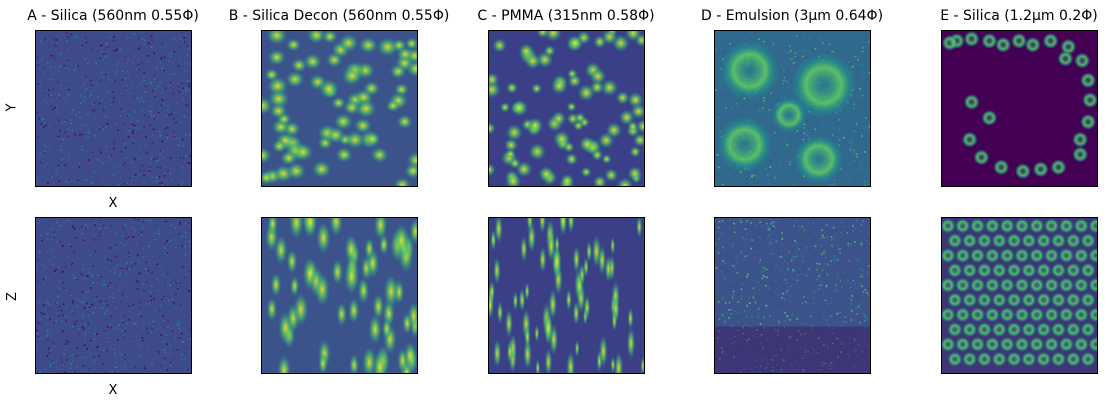 This screenshot has width=1115, height=409. I want to click on row-label-z: Z, so click(12, 296).